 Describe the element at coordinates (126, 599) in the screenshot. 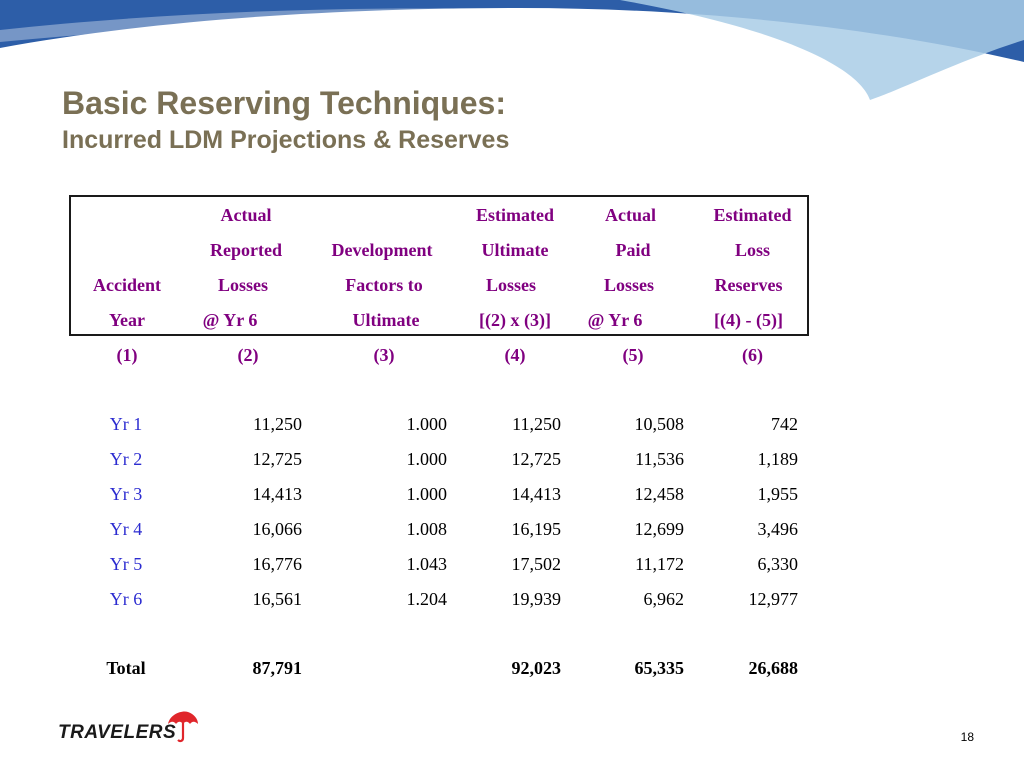

I see `accident-year: Yr 6` at that location.